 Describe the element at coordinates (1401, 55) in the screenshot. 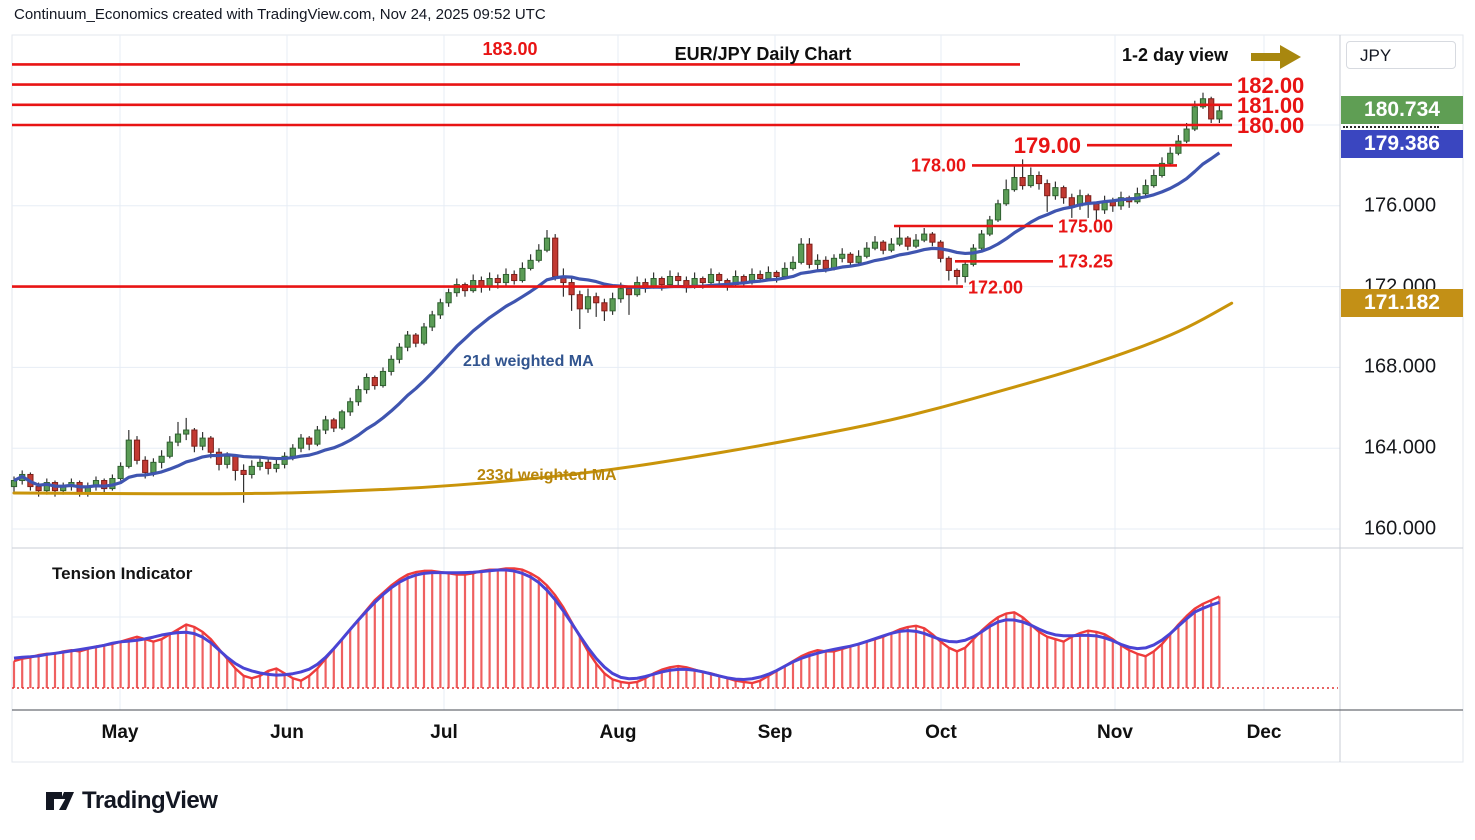

I see `currency-axis-selector: JPY` at that location.